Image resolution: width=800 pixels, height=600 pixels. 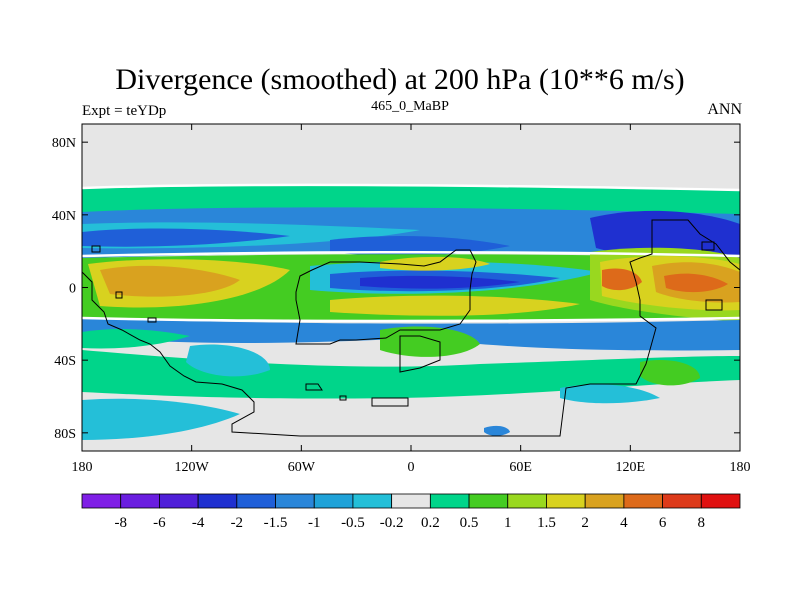 What do you see at coordinates (124, 111) in the screenshot?
I see `experiment-label: Expt = teYDp` at bounding box center [124, 111].